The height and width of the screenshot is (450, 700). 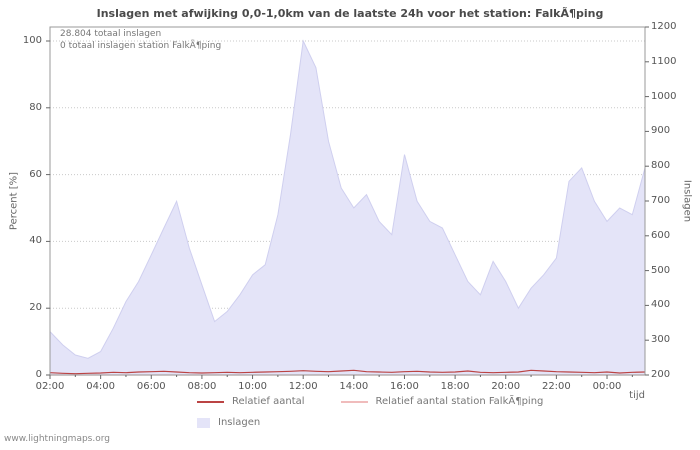 I want to click on station-total-annotation: 0 totaal inslagen station FalkÃ¶ping, so click(x=141, y=46).